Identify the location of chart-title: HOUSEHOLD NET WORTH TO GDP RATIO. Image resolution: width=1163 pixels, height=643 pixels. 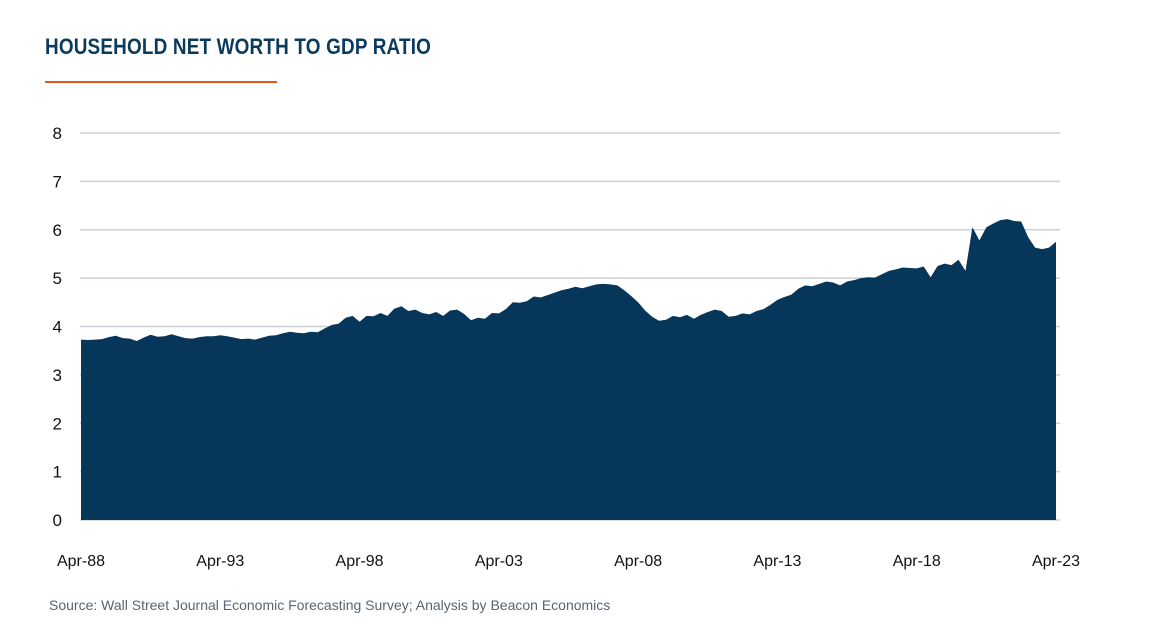
(238, 46).